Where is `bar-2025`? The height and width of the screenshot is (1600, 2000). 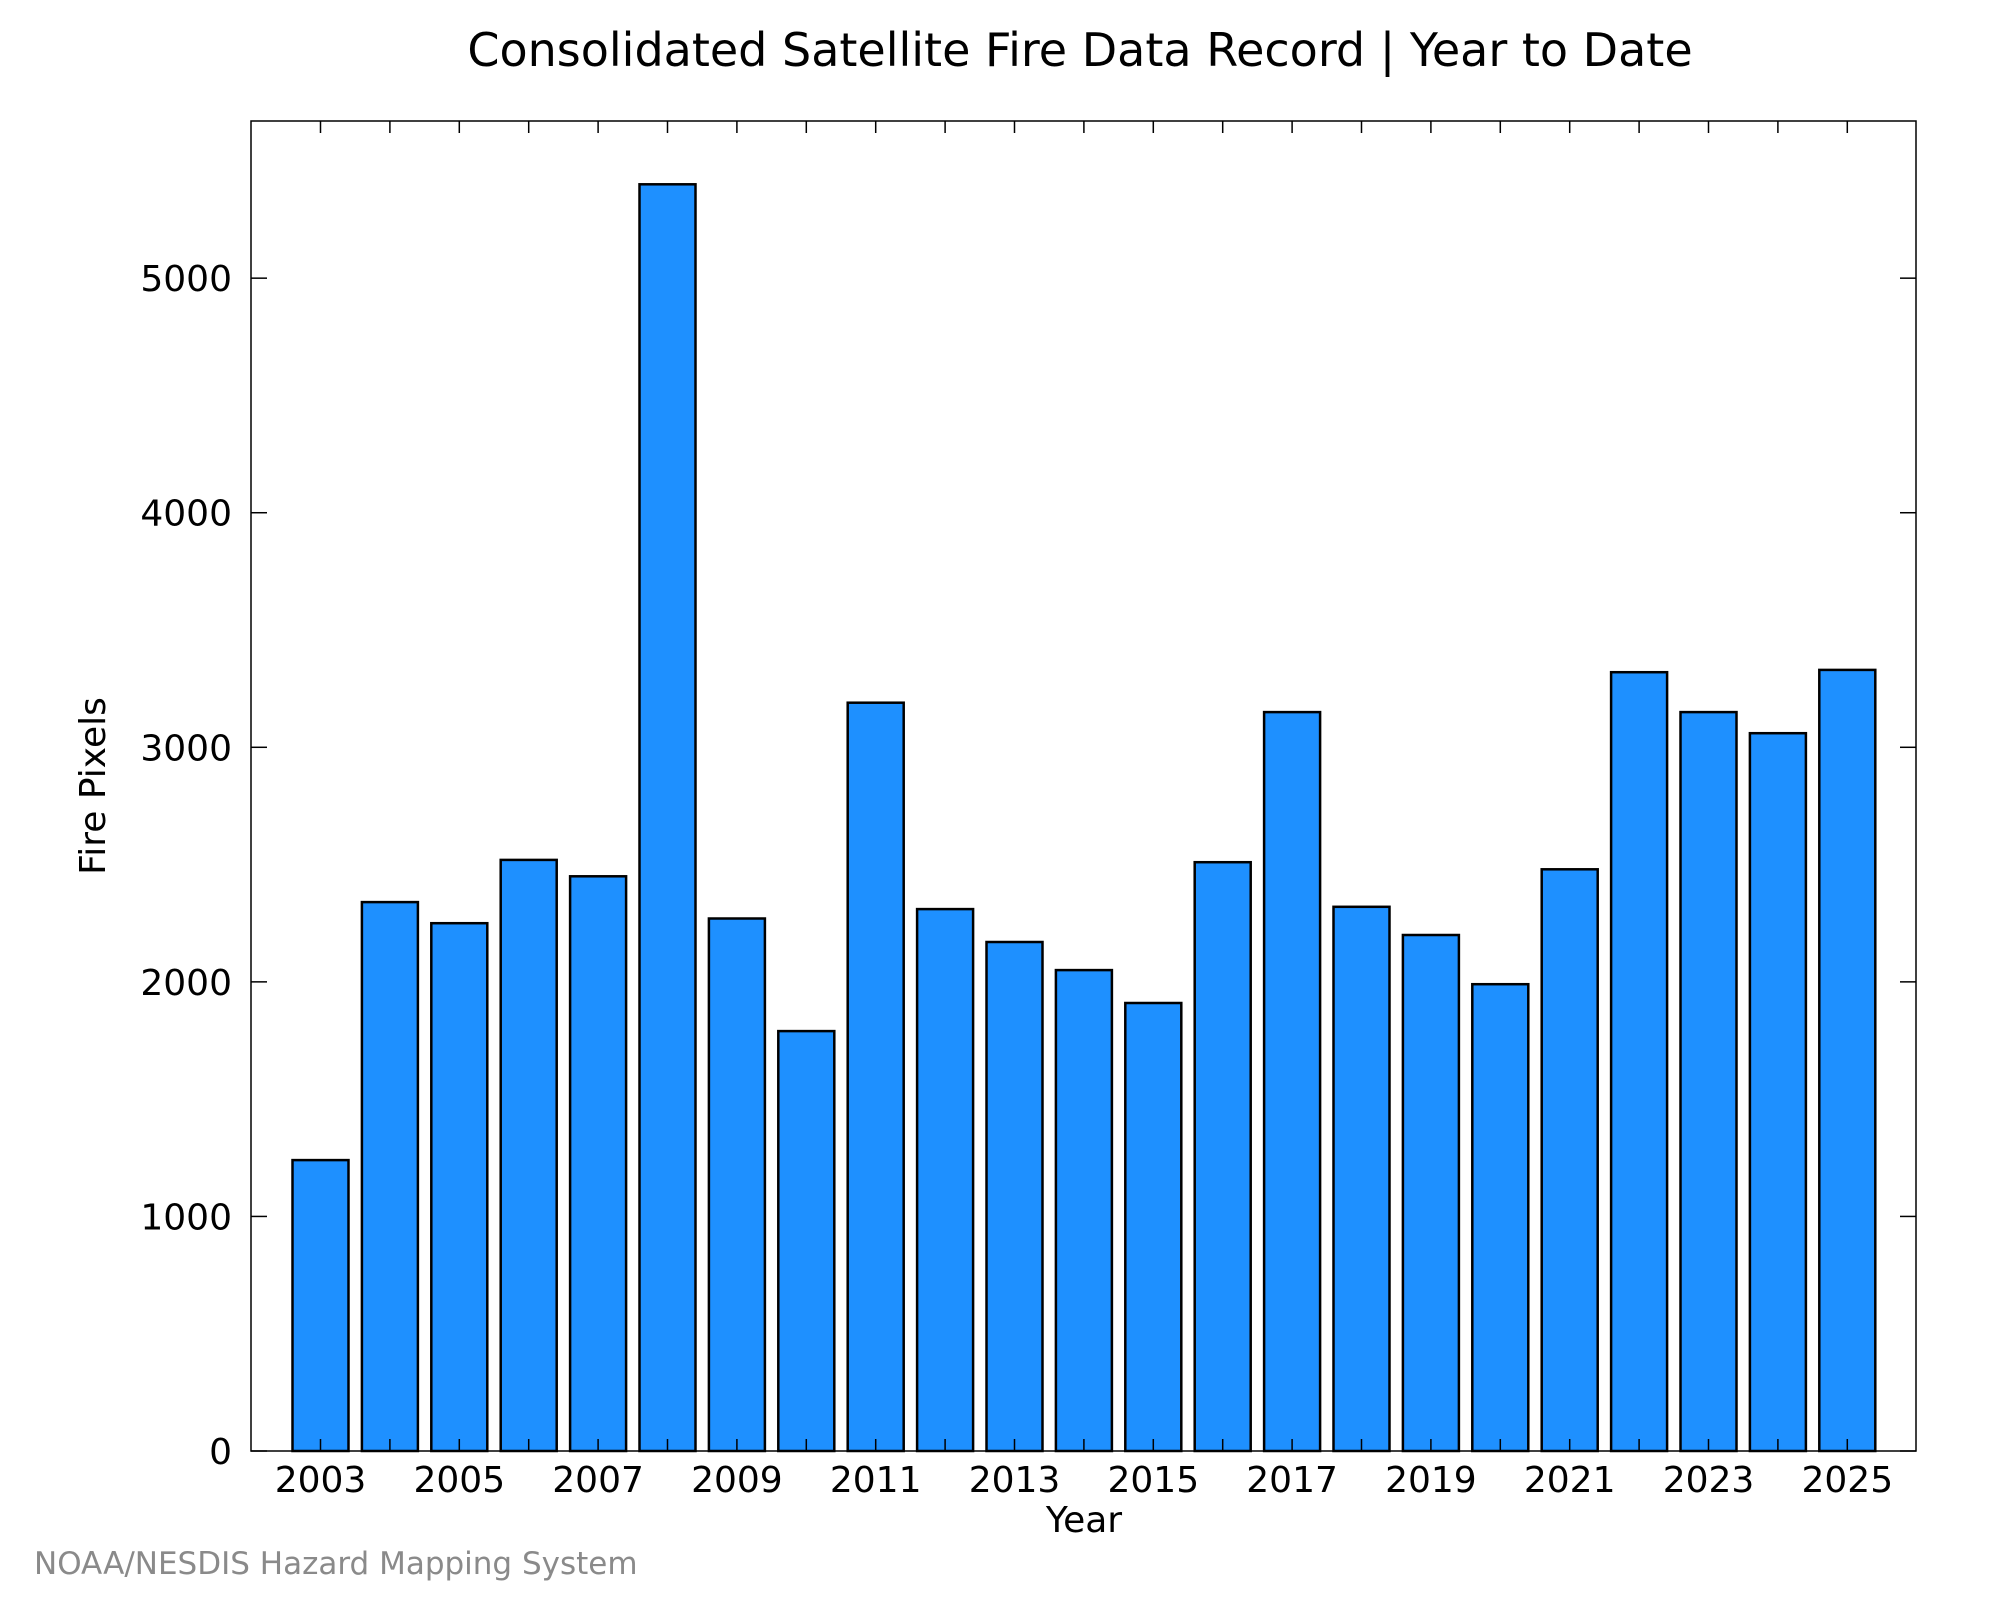 bar-2025 is located at coordinates (1847, 1060).